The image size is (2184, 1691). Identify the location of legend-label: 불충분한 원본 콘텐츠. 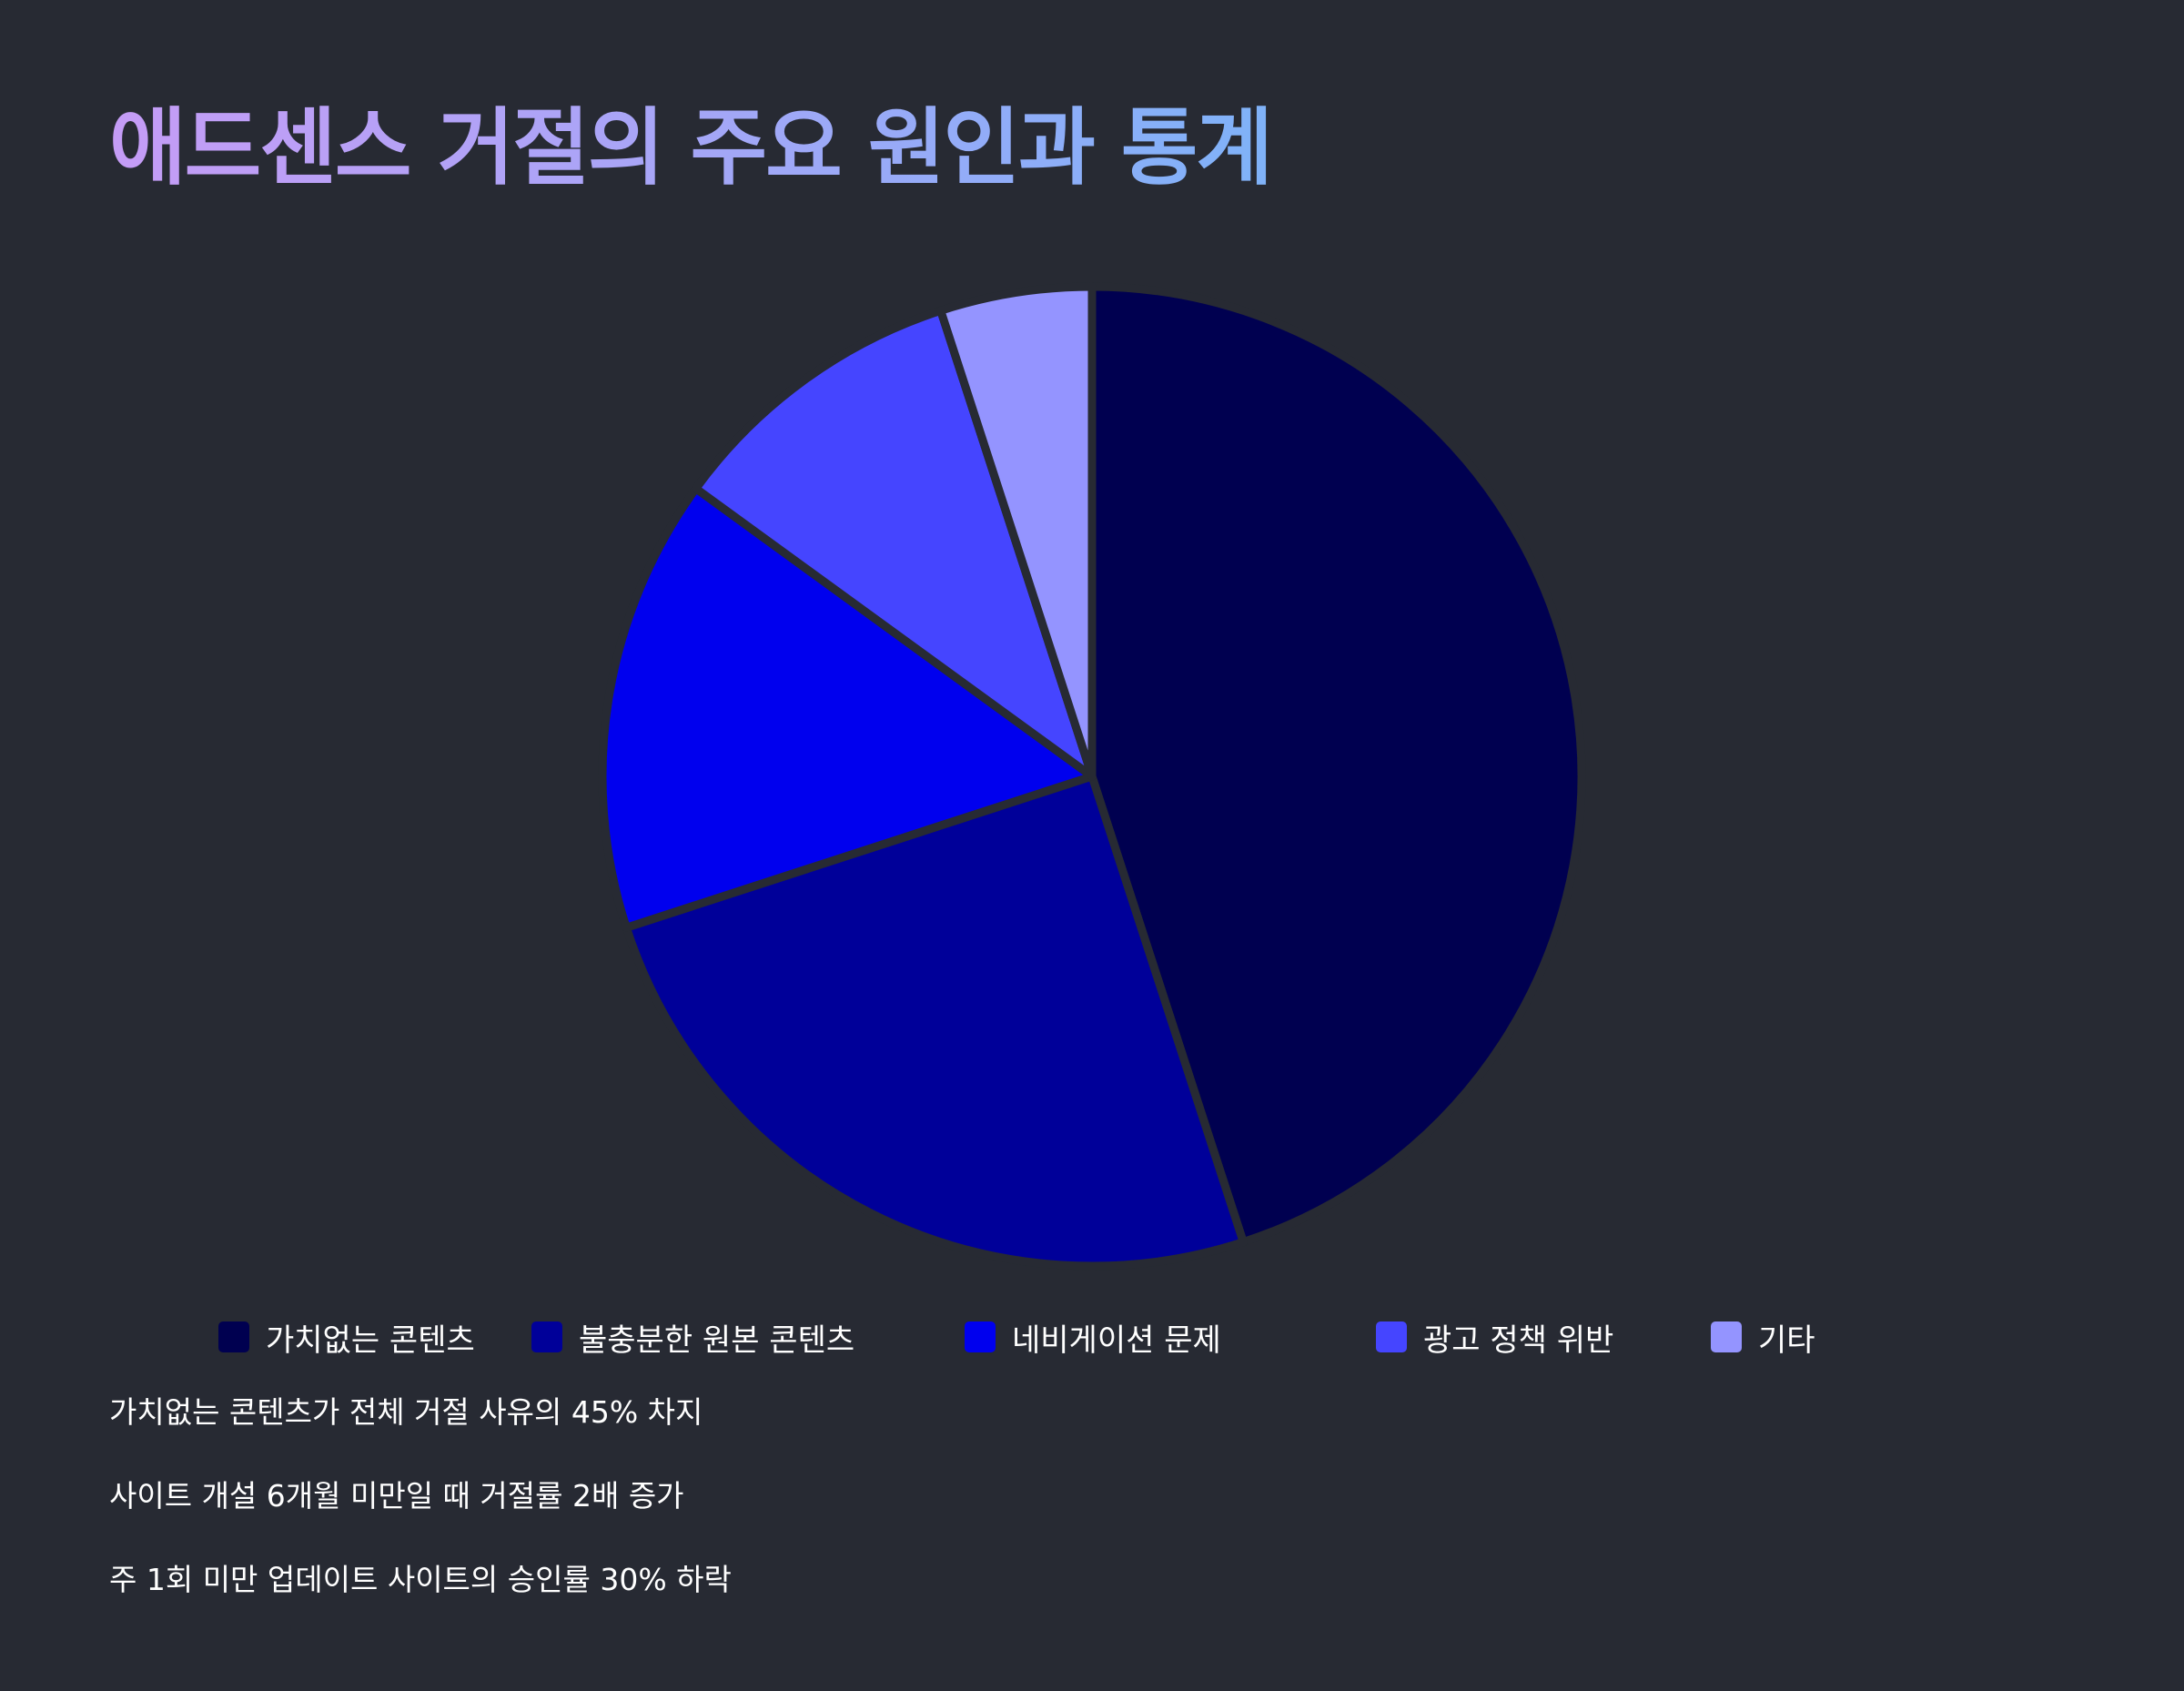
(717, 1340).